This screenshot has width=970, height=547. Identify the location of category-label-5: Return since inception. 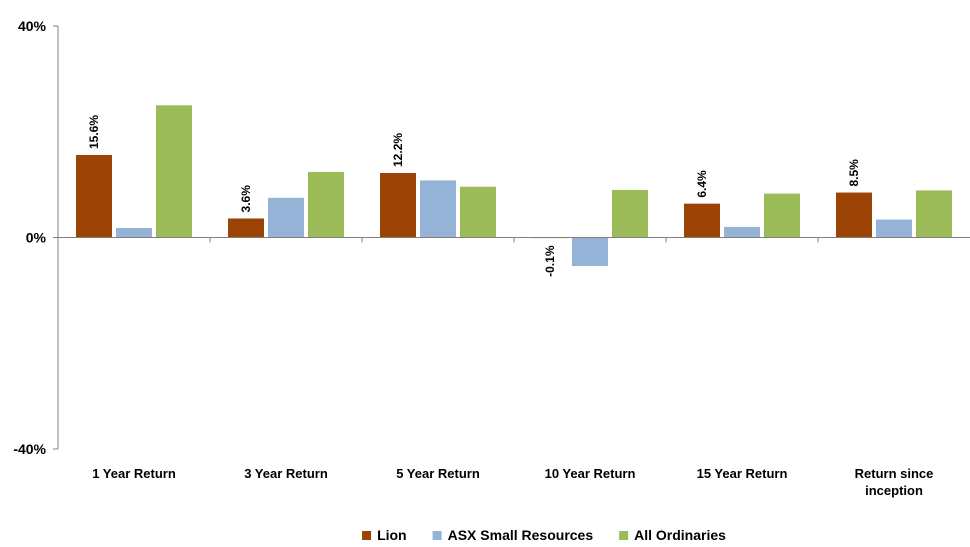
(894, 482).